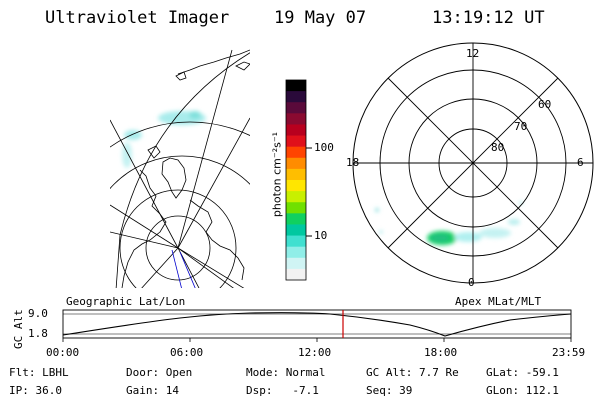 The image size is (600, 400). Describe the element at coordinates (320, 18) in the screenshot. I see `date-label: 19 May 07` at that location.